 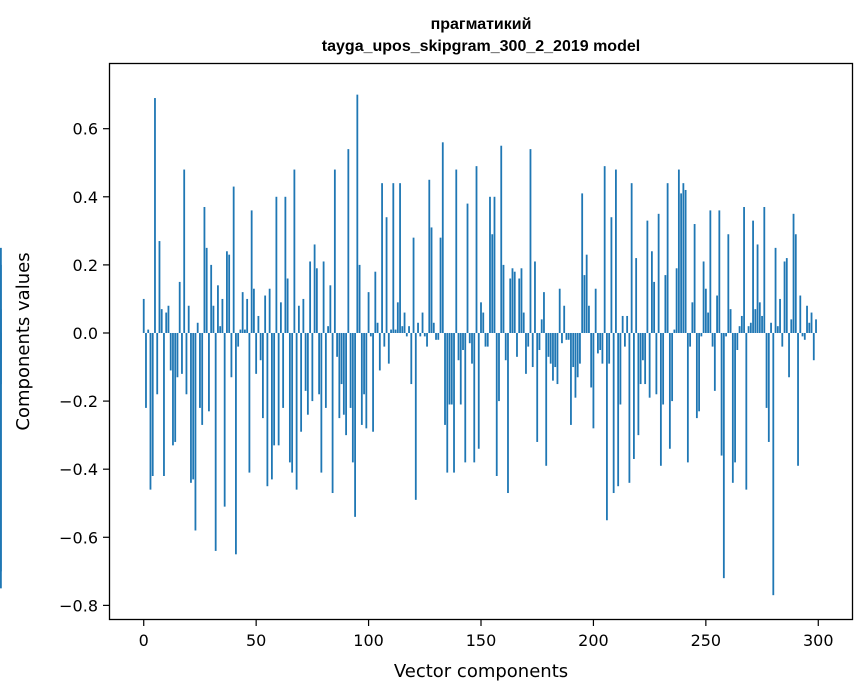 What do you see at coordinates (144, 640) in the screenshot?
I see `x-tick-label: 0` at bounding box center [144, 640].